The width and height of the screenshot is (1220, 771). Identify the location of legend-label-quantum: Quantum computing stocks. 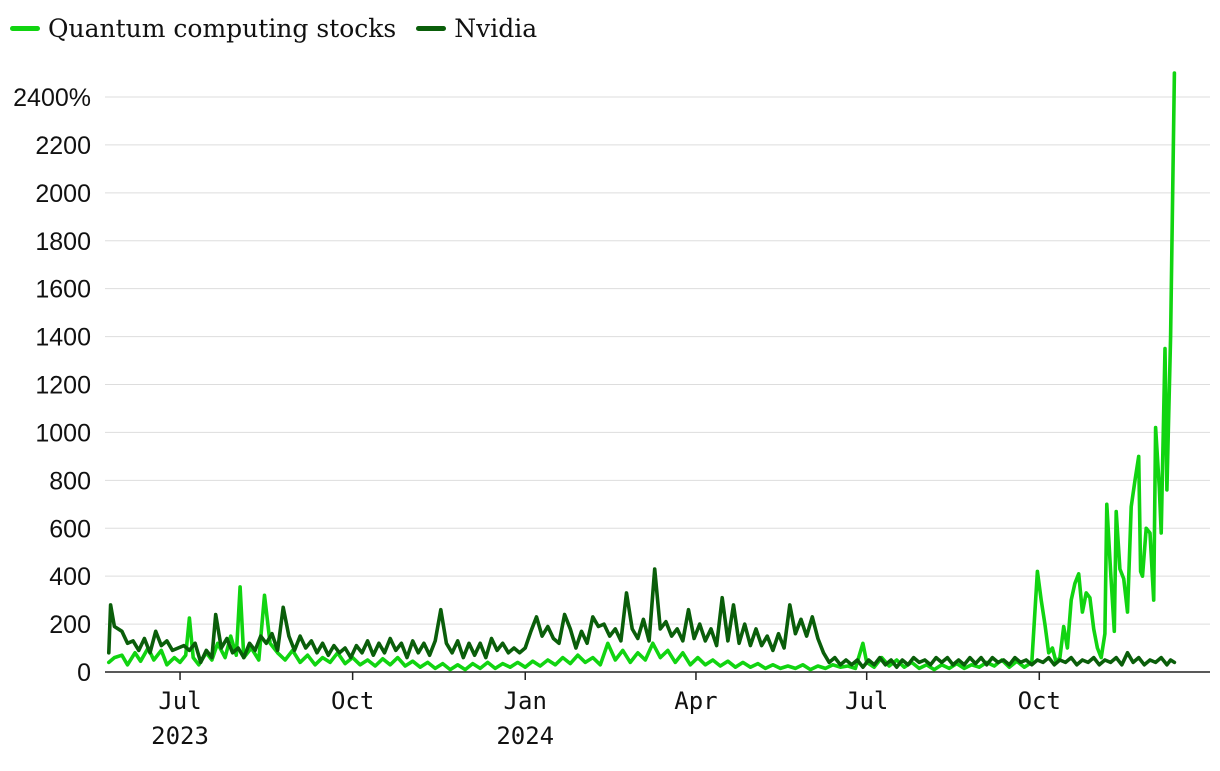
(222, 28).